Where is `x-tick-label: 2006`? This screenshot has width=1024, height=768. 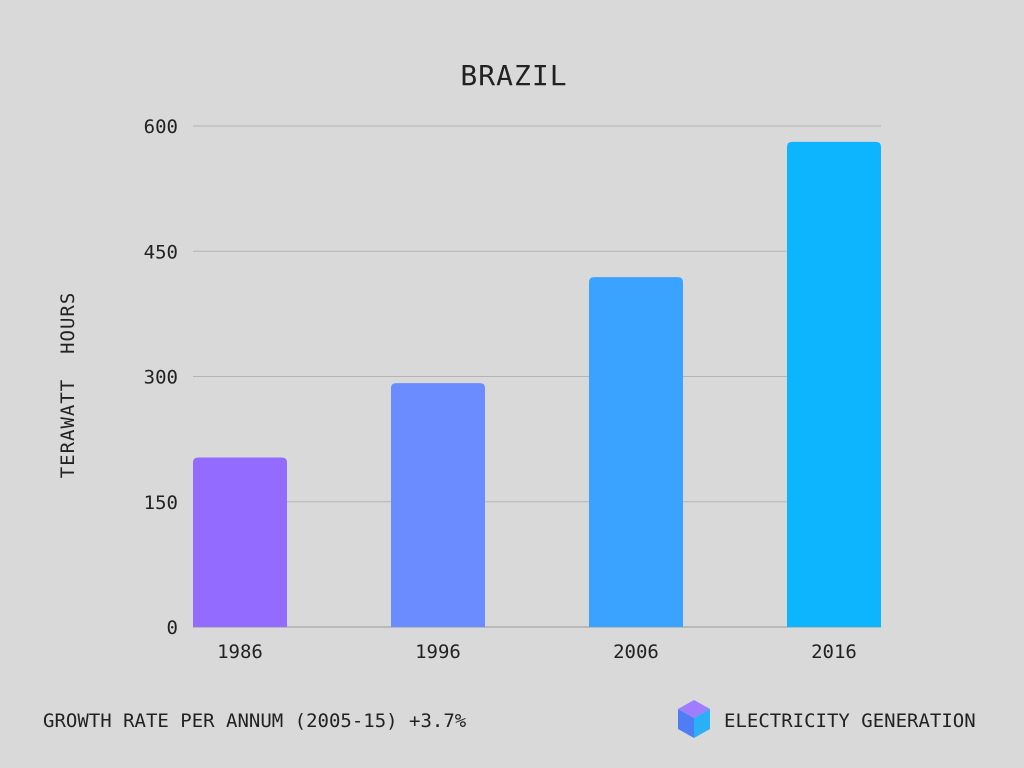 x-tick-label: 2006 is located at coordinates (636, 652).